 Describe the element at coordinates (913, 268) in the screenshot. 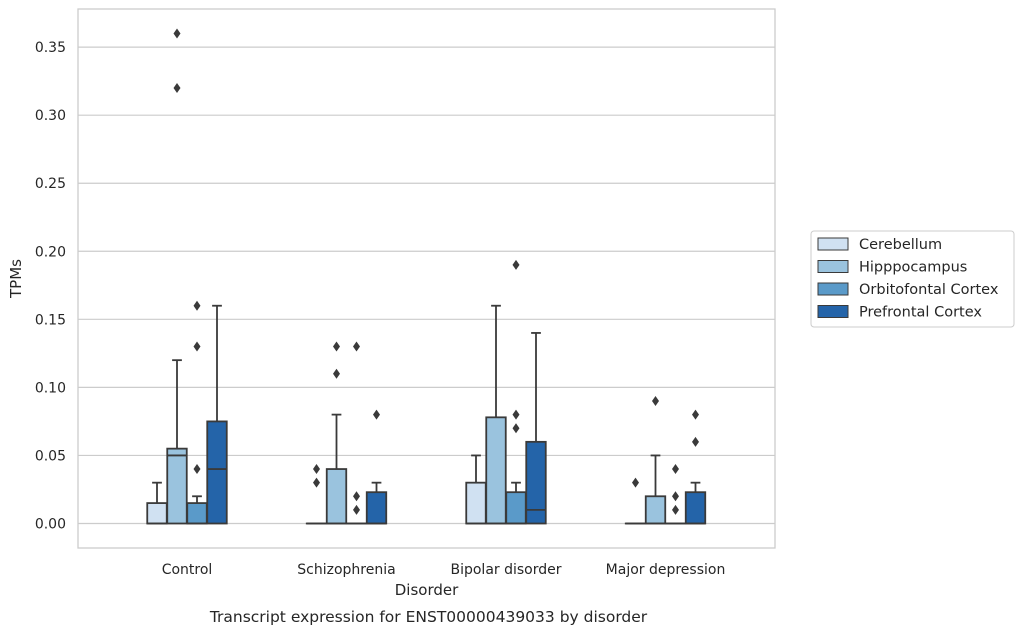

I see `legend-label: Hipppocampus` at that location.